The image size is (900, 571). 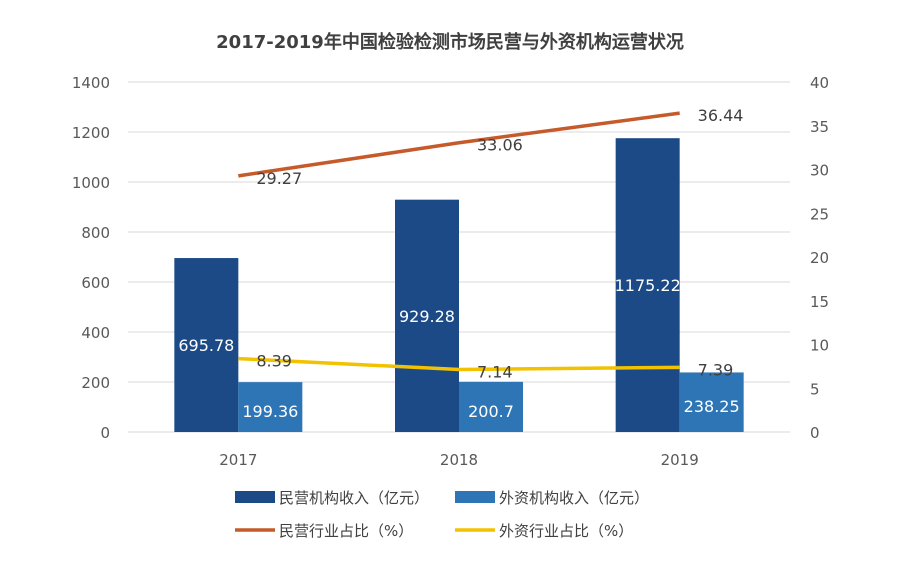 What do you see at coordinates (91, 183) in the screenshot?
I see `y-left-tick-label: 1000` at bounding box center [91, 183].